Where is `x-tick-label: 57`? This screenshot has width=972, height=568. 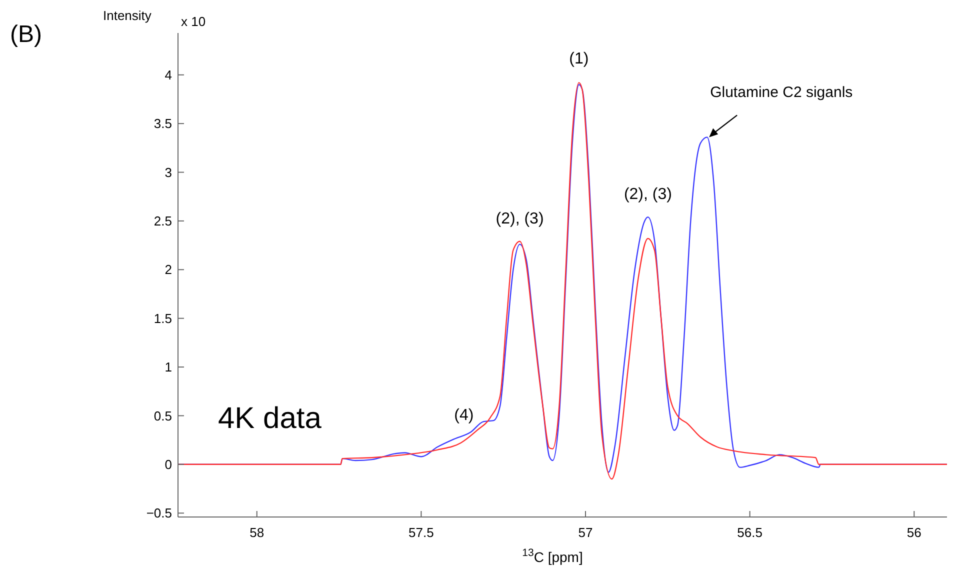 x-tick-label: 57 is located at coordinates (585, 532).